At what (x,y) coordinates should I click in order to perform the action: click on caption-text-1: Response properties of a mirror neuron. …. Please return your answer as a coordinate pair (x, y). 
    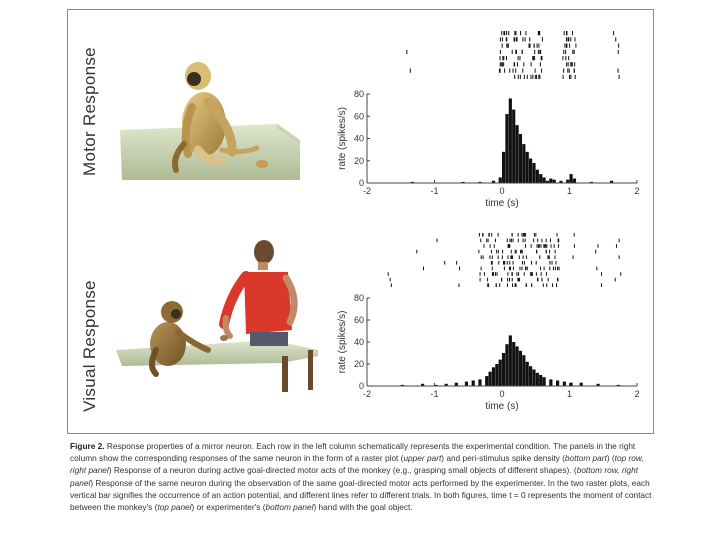
    Looking at the image, I should click on (353, 452).